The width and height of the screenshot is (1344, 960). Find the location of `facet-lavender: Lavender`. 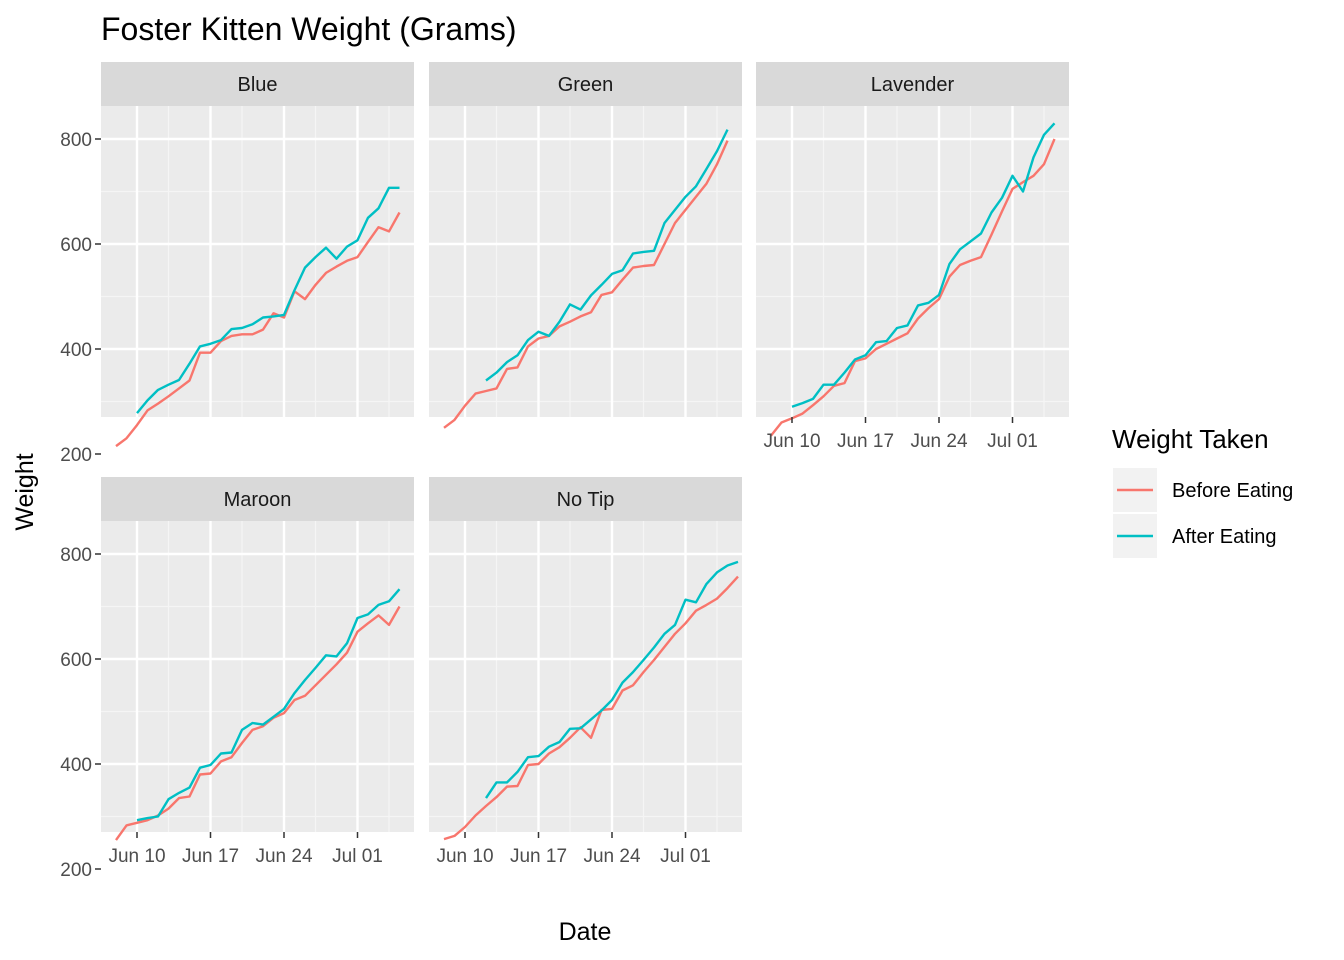

facet-lavender: Lavender is located at coordinates (912, 259).